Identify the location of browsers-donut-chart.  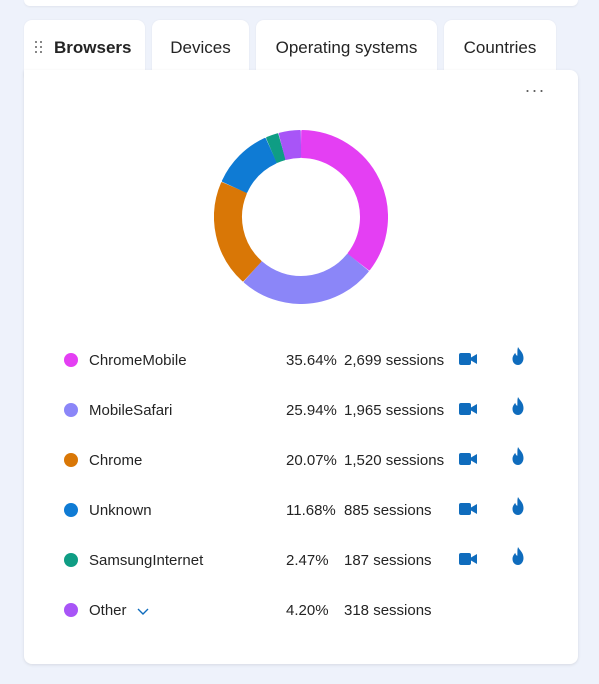
(301, 217).